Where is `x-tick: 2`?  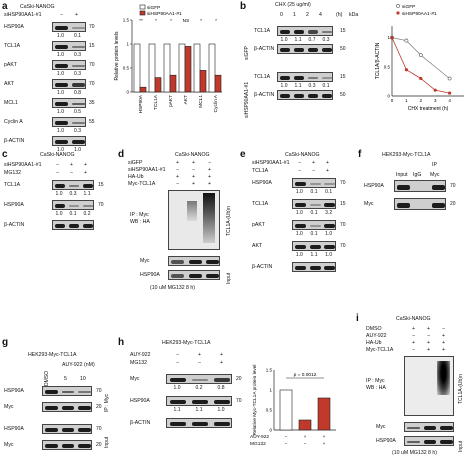 x-tick: 2 is located at coordinates (421, 100).